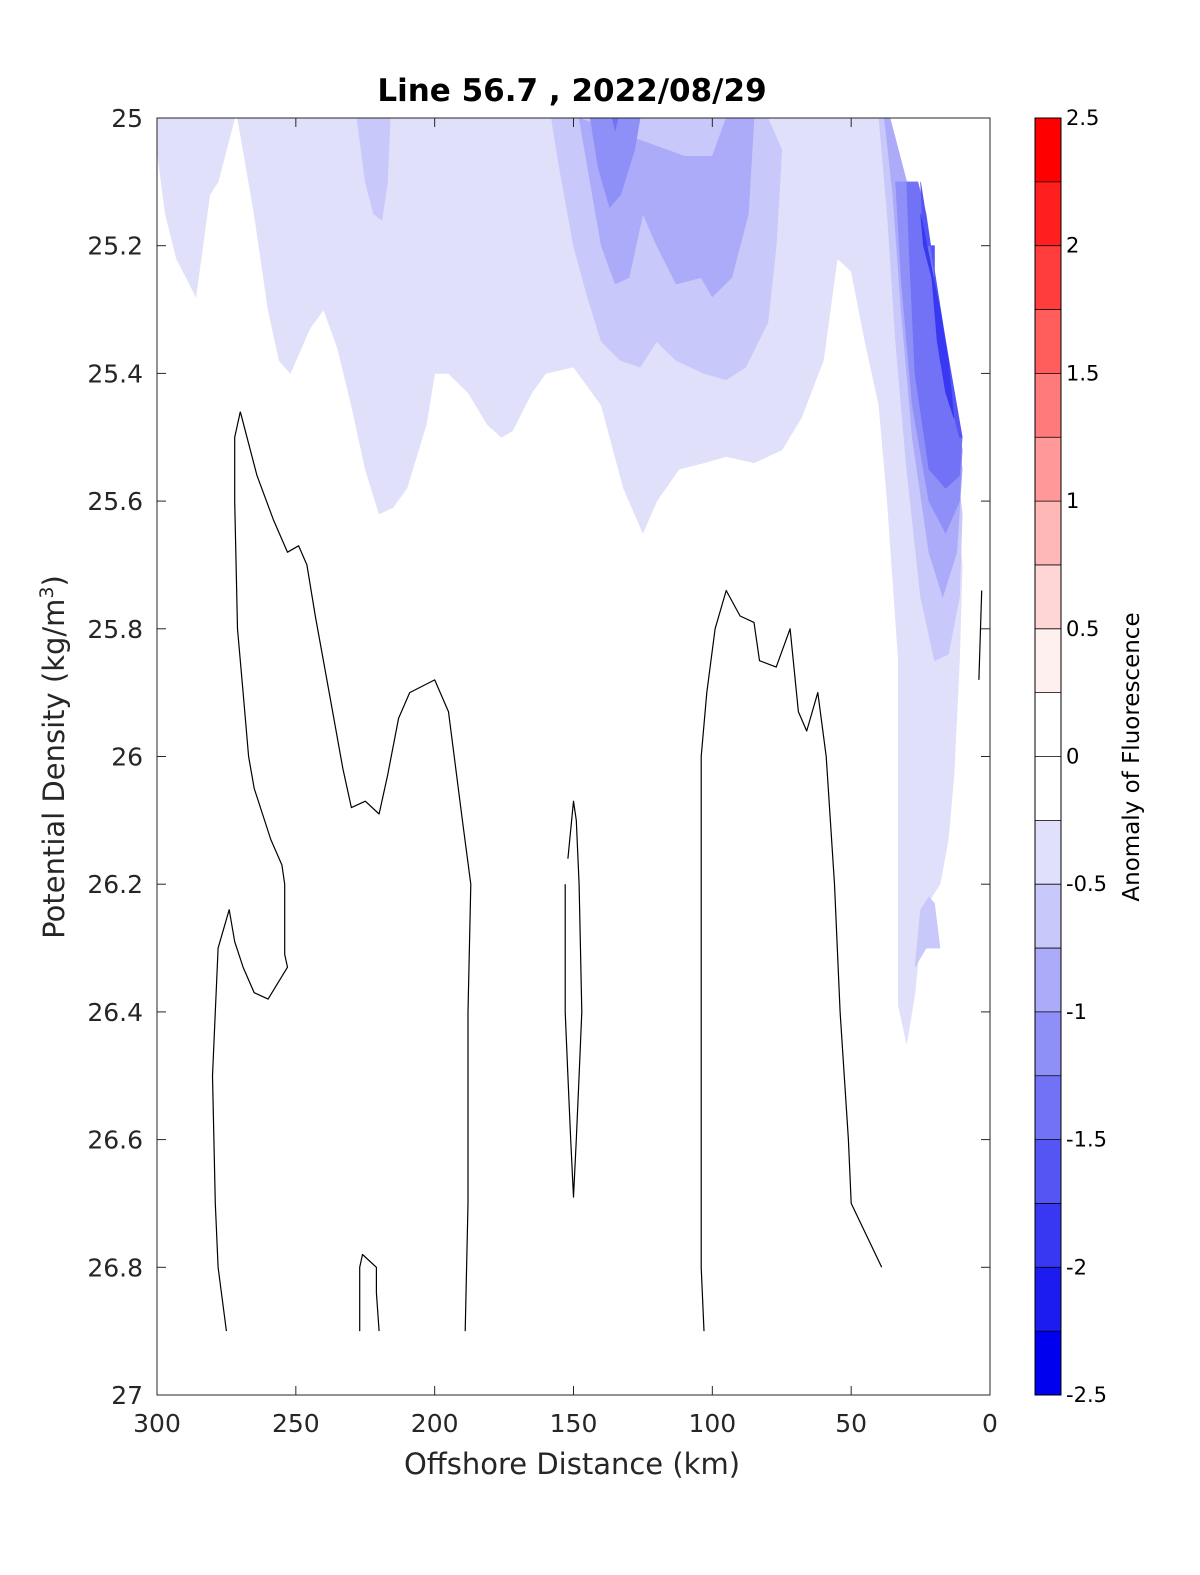 The width and height of the screenshot is (1200, 1575). I want to click on x-tick-label: 150, so click(574, 1423).